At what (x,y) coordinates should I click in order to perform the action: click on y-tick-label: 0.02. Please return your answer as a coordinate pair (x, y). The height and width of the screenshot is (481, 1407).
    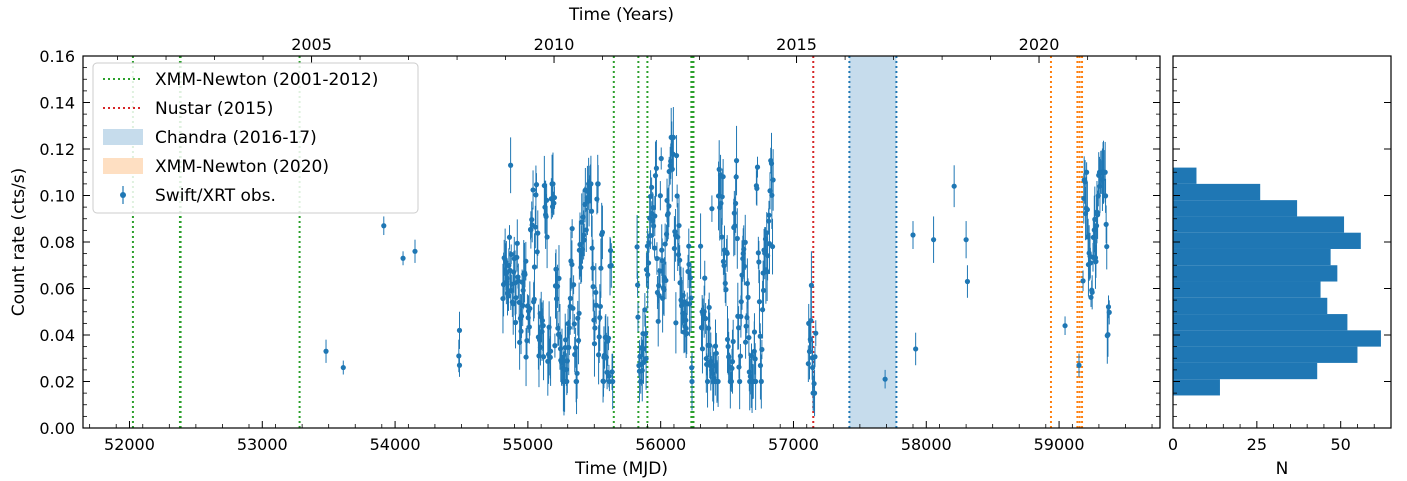
    Looking at the image, I should click on (57, 382).